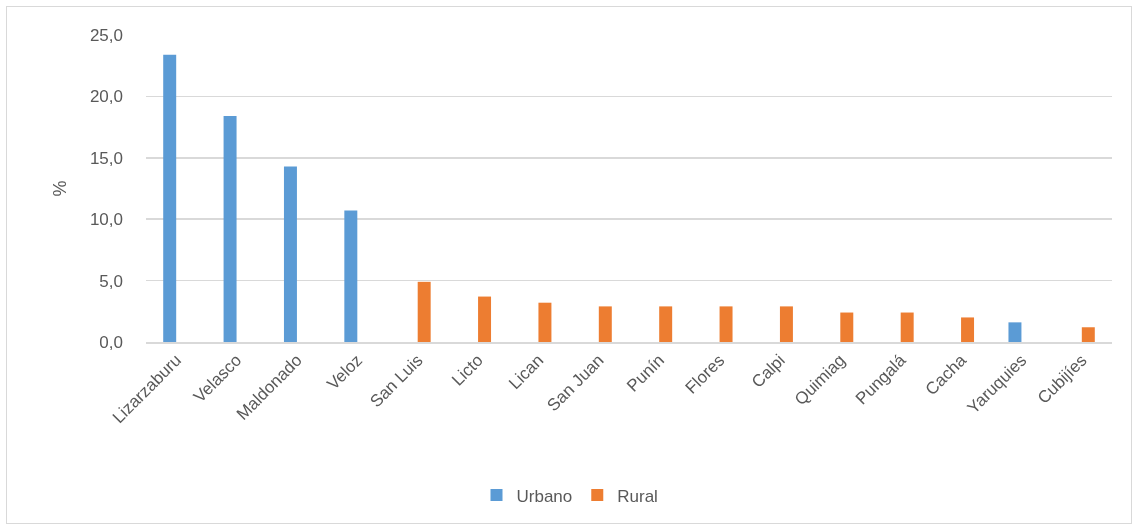 This screenshot has height=531, width=1140. Describe the element at coordinates (106, 35) in the screenshot. I see `y-tick-label: 25,0` at that location.